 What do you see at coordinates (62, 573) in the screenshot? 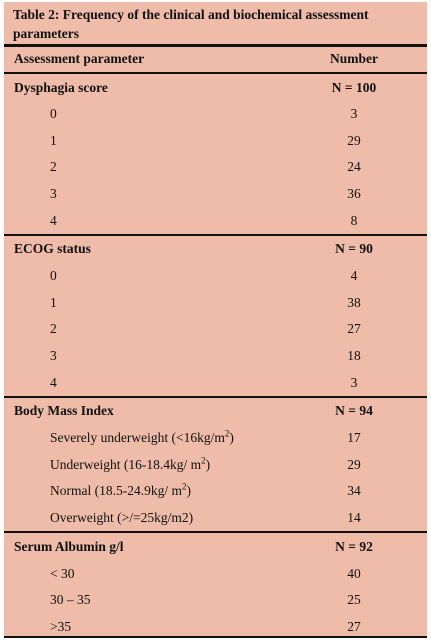
I see `row-label: < 30` at bounding box center [62, 573].